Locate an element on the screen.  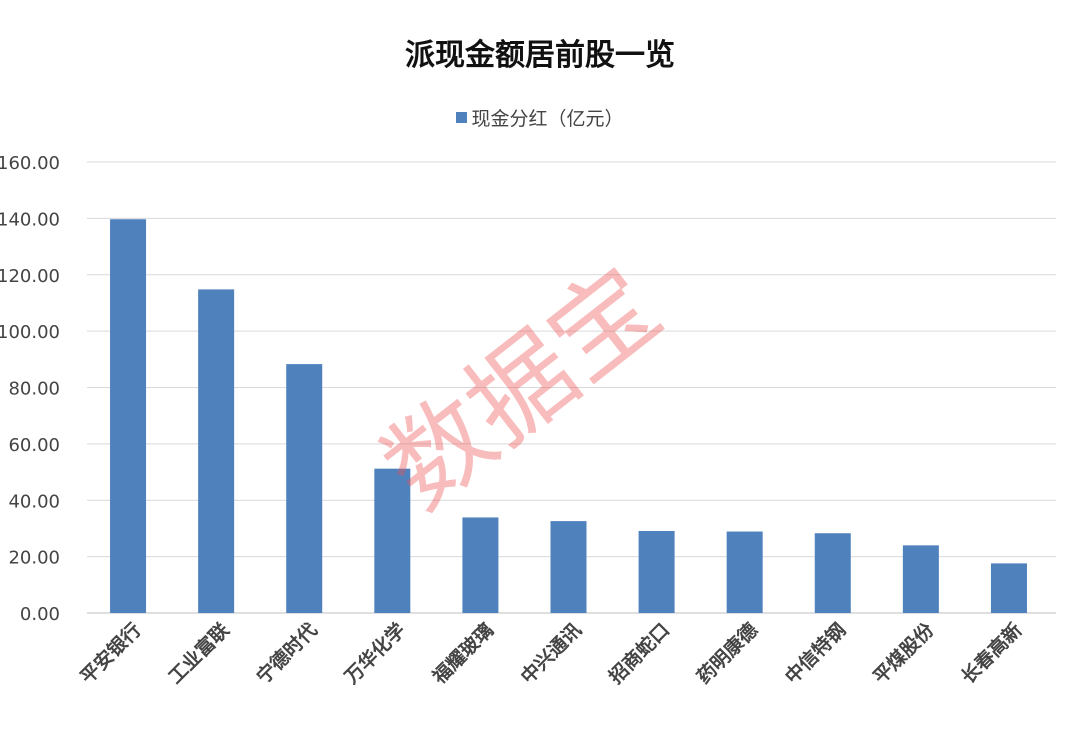
y-tick-label: 20.00 is located at coordinates (34, 558).